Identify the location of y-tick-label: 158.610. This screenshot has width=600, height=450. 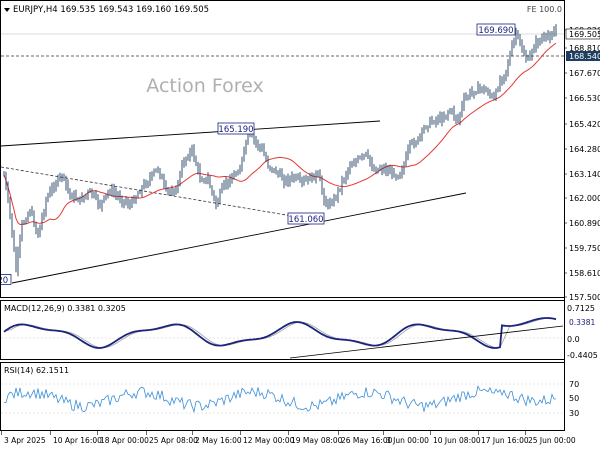
(584, 273).